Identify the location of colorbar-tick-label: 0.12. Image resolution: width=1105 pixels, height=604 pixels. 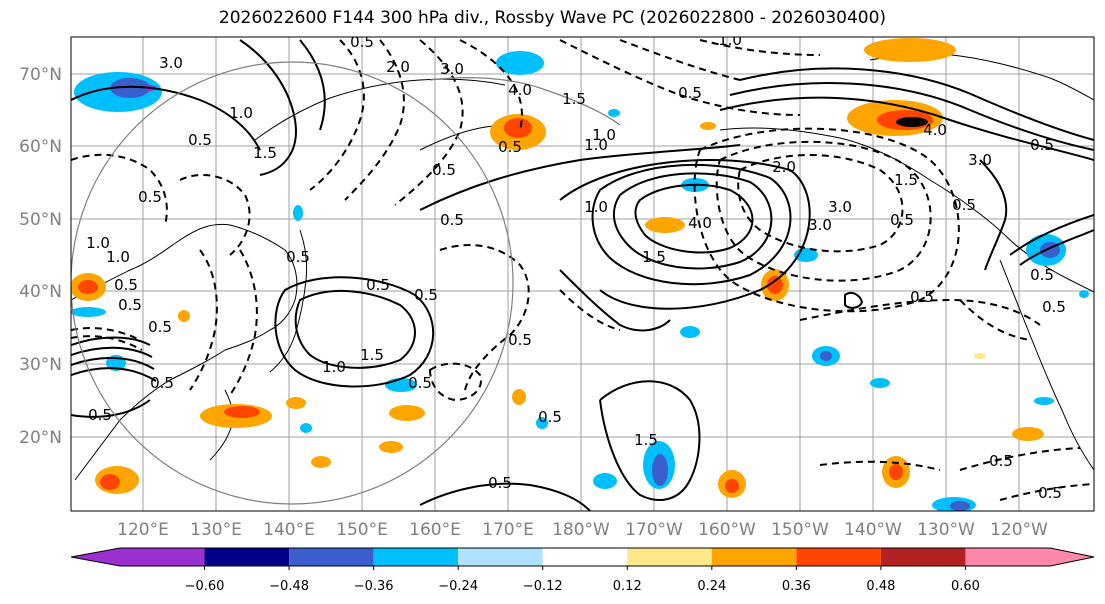
(627, 586).